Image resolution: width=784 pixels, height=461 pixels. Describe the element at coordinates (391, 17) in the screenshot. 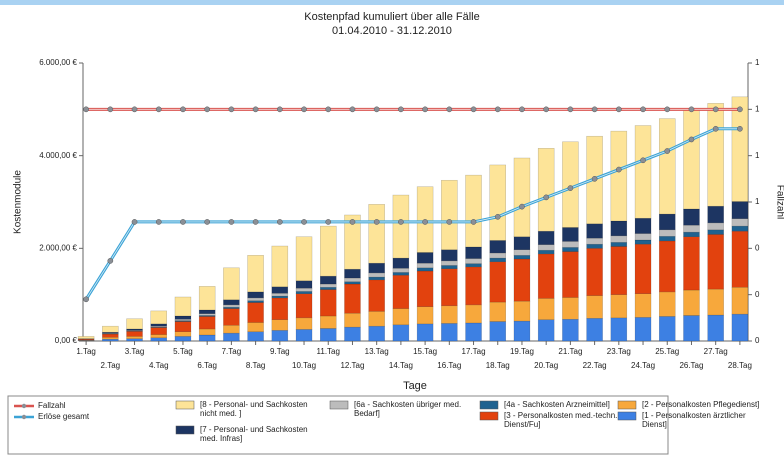

I see `chart-title: Kostenpfad kumuliert über alle Fälle` at that location.